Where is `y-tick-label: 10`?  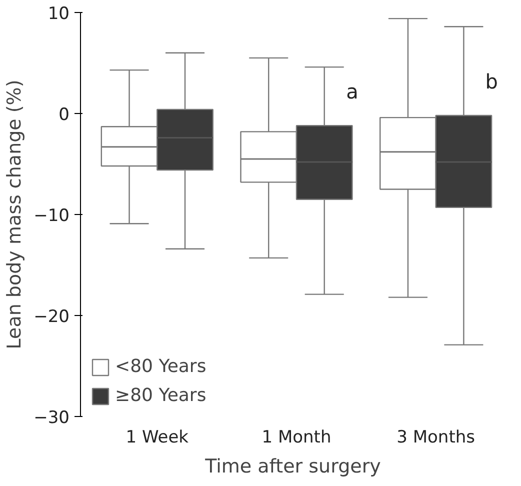
y-tick-label: 10 is located at coordinates (59, 14).